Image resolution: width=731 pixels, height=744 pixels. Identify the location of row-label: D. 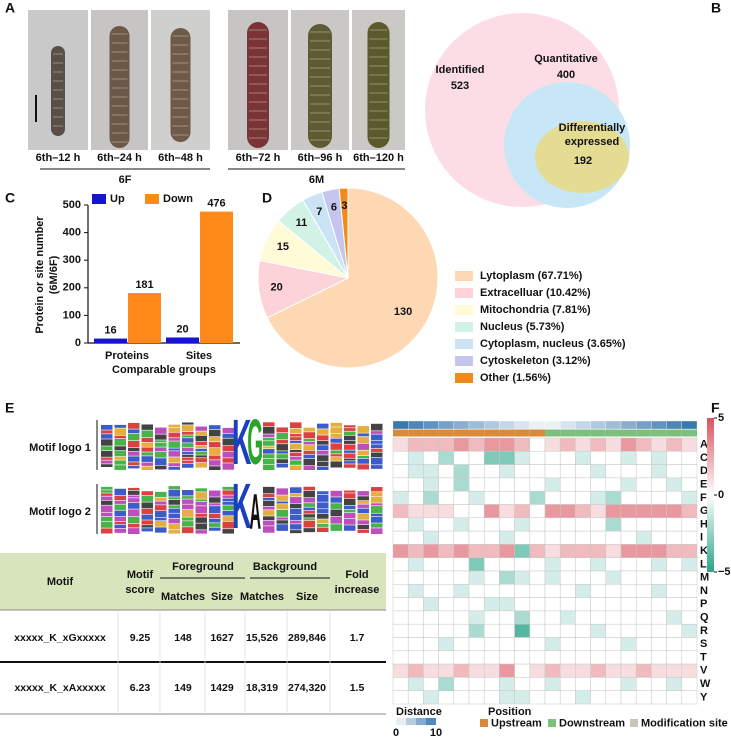
(704, 471).